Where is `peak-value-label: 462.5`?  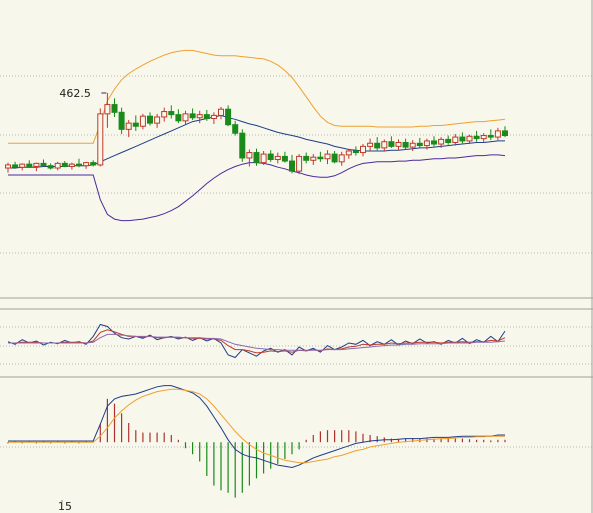 peak-value-label: 462.5 is located at coordinates (75, 93).